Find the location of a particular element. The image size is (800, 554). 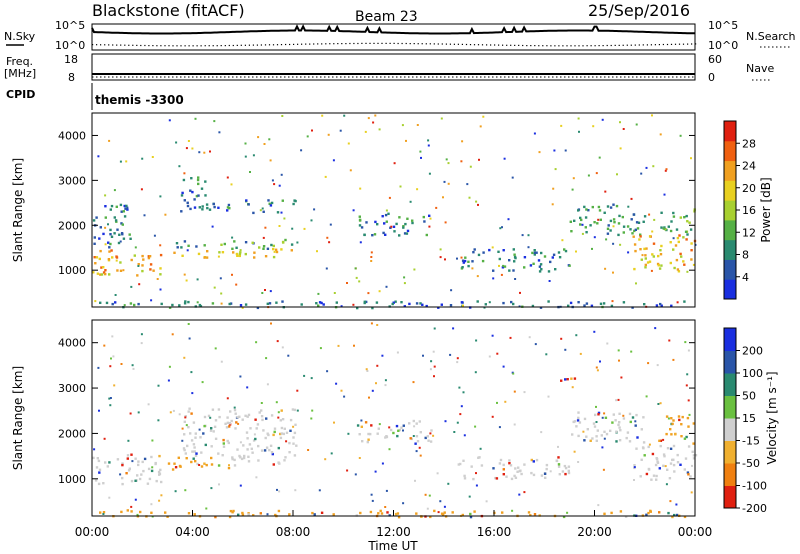

noise-right-tick-top: 10^5 is located at coordinates (723, 25).